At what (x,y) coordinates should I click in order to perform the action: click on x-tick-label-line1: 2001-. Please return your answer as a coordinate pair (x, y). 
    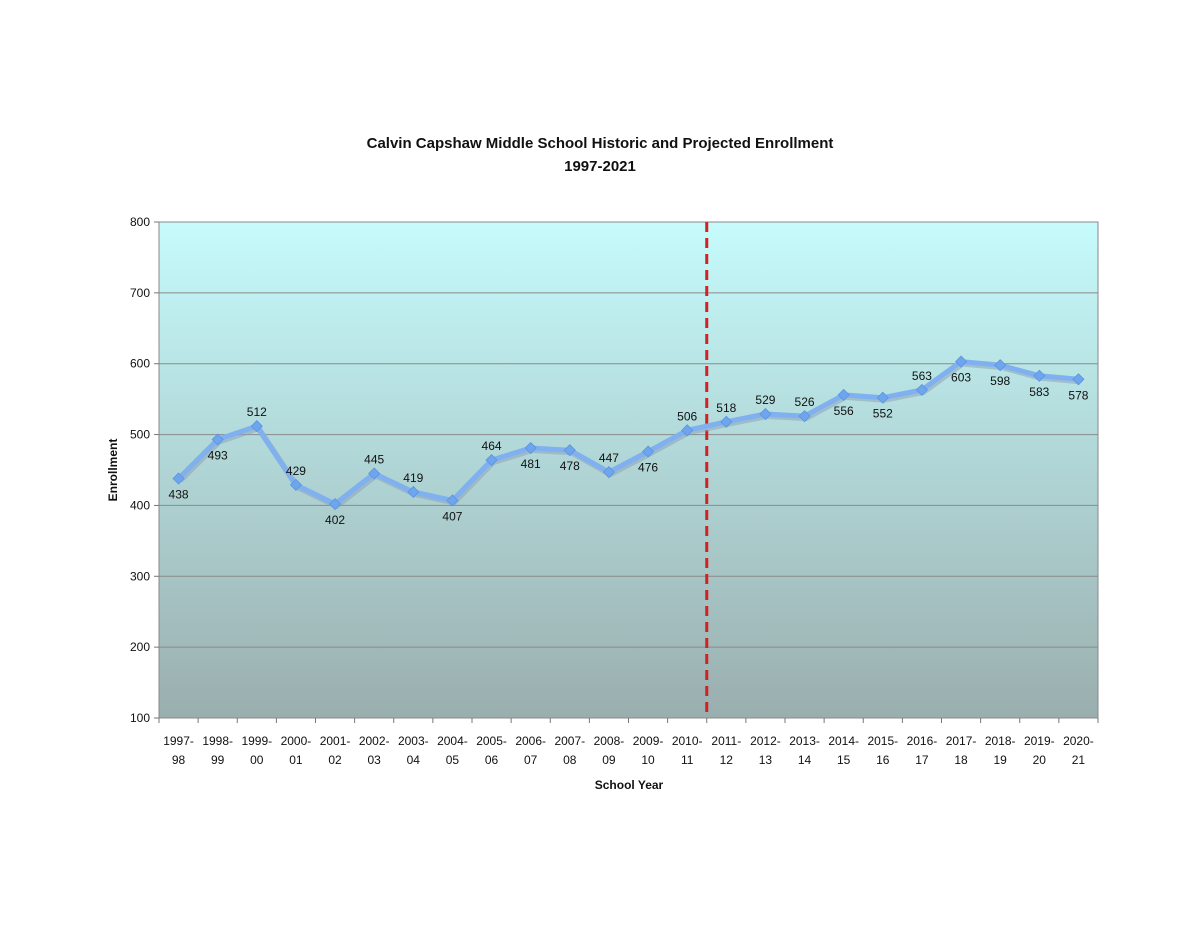
    Looking at the image, I should click on (335, 741).